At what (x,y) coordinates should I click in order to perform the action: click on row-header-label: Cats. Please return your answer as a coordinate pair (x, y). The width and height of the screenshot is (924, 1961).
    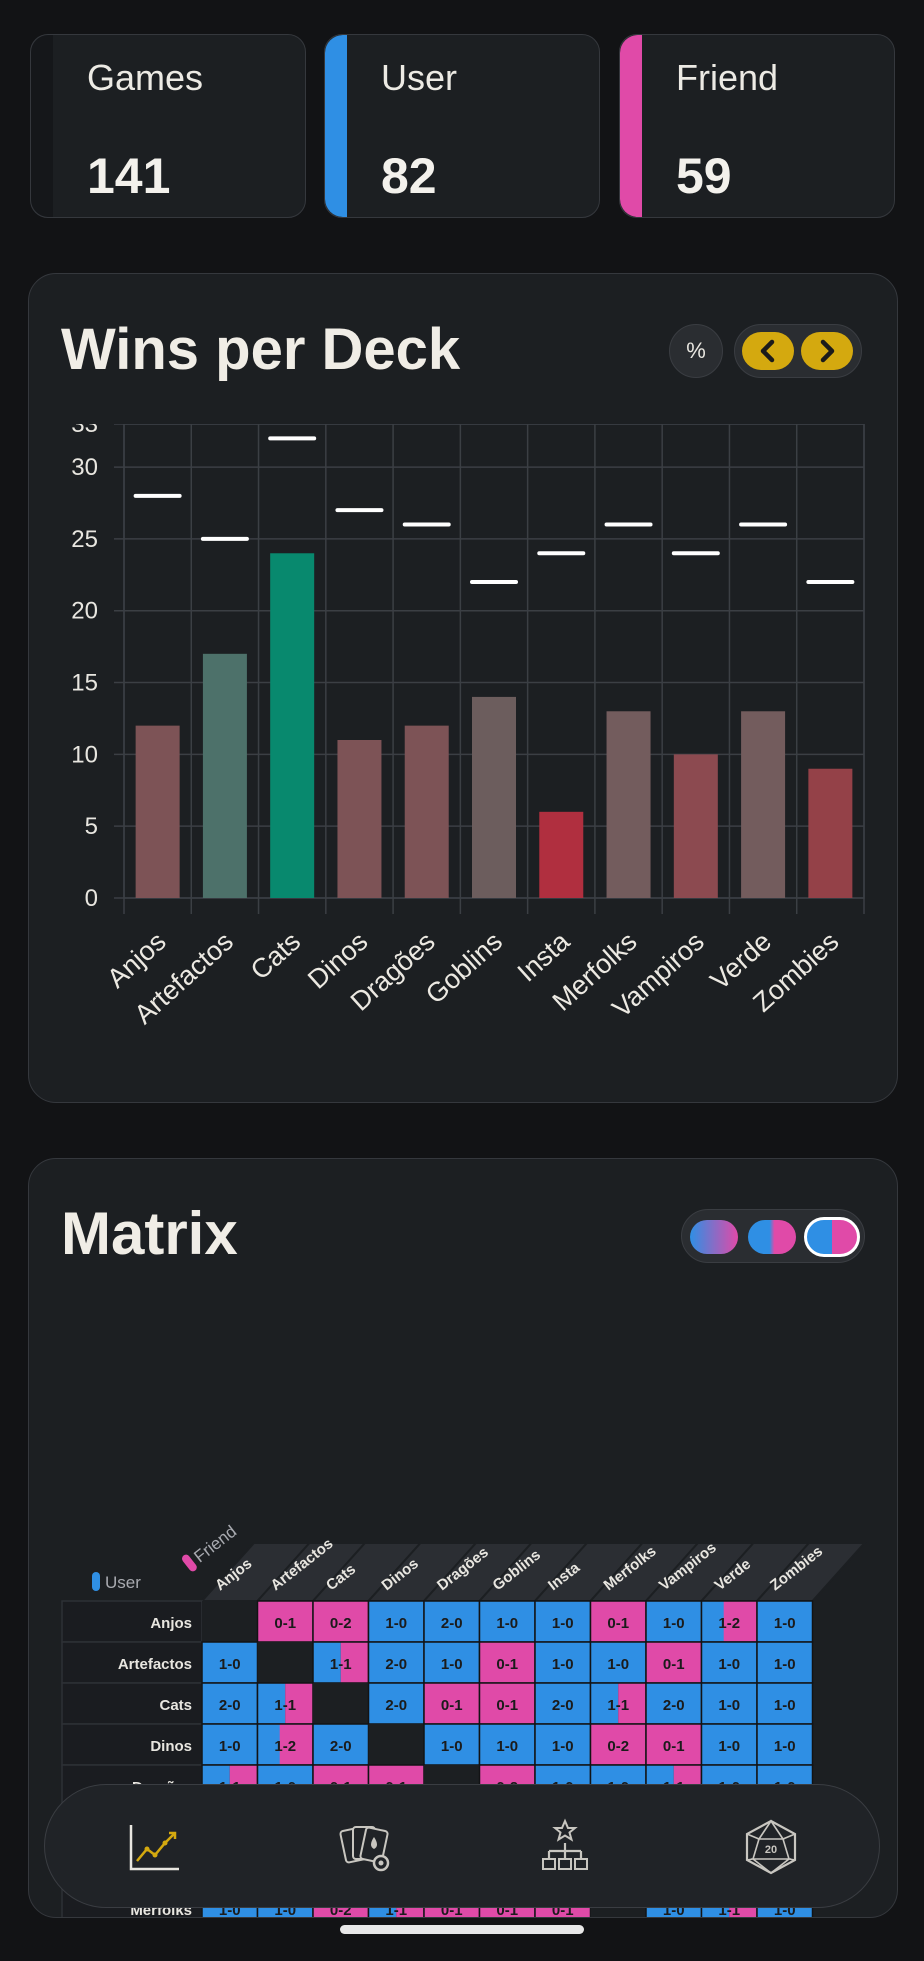
    Looking at the image, I should click on (175, 1705).